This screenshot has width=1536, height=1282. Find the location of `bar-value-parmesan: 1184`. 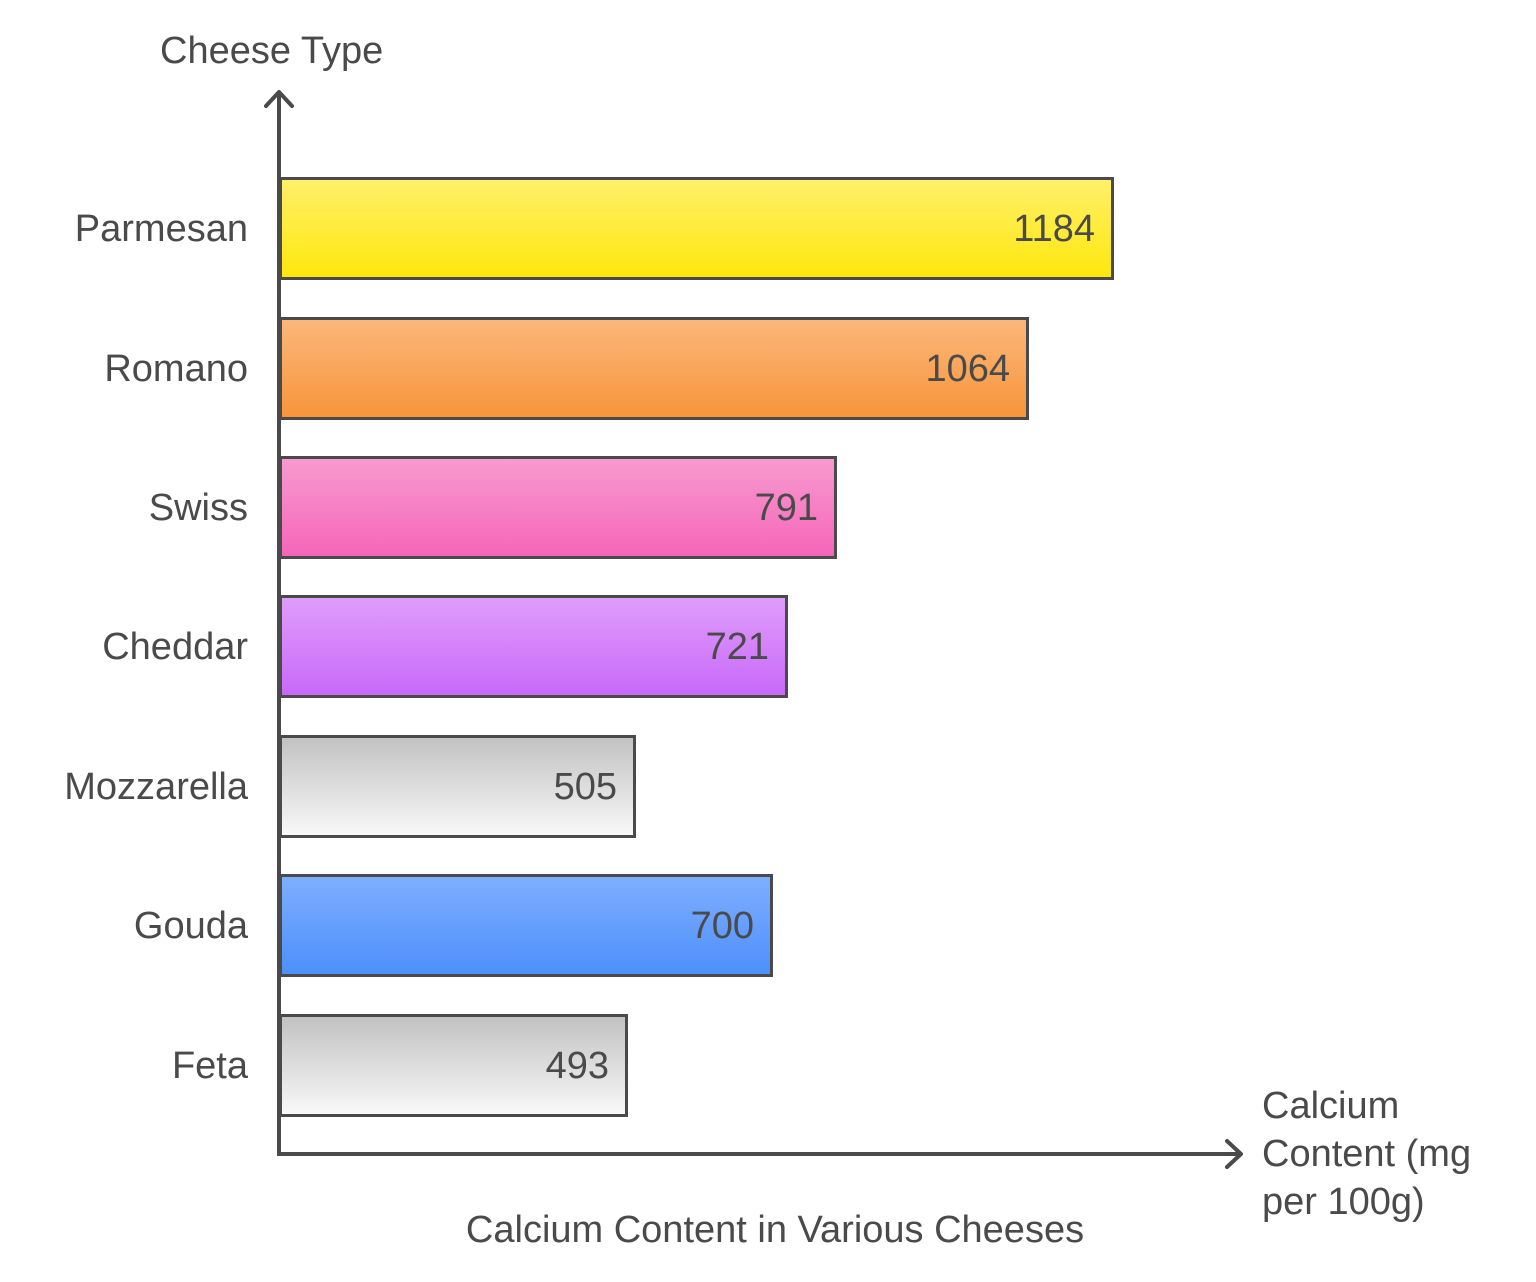

bar-value-parmesan: 1184 is located at coordinates (1054, 228).